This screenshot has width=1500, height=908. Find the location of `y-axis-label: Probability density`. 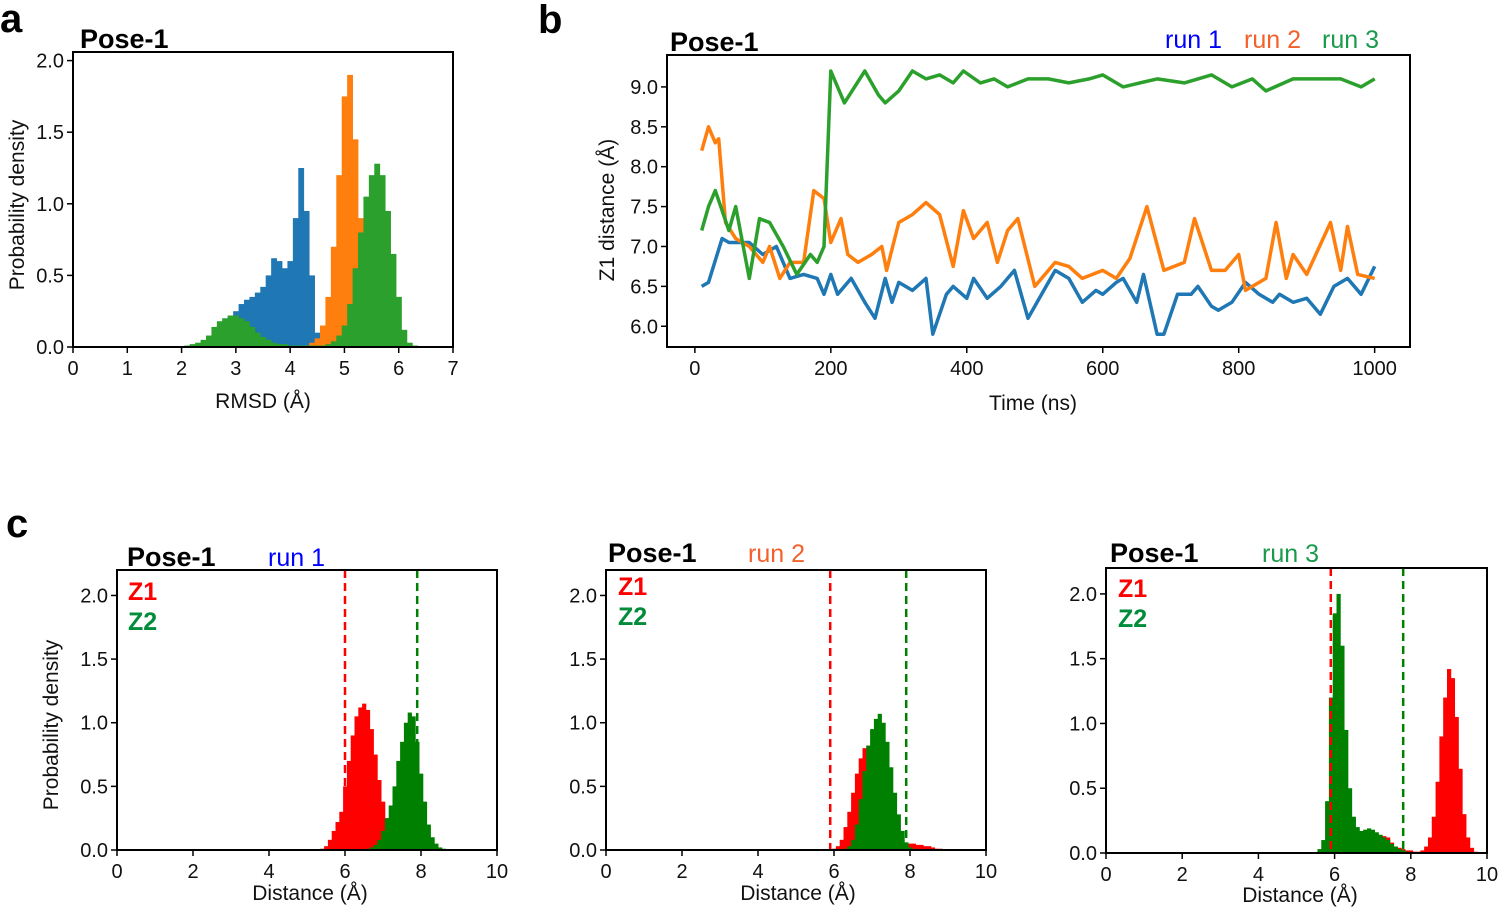

y-axis-label: Probability density is located at coordinates (17, 204).